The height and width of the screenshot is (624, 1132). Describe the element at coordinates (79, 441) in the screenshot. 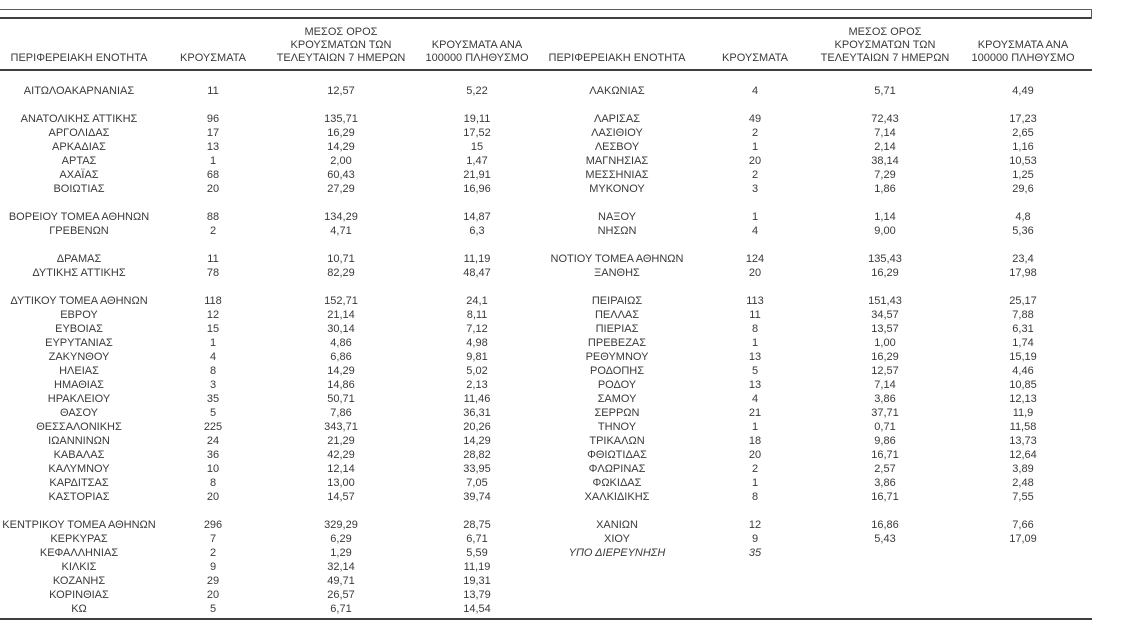

I see `region-cell: ΙΩΑΝΝΙΝΩΝ` at that location.